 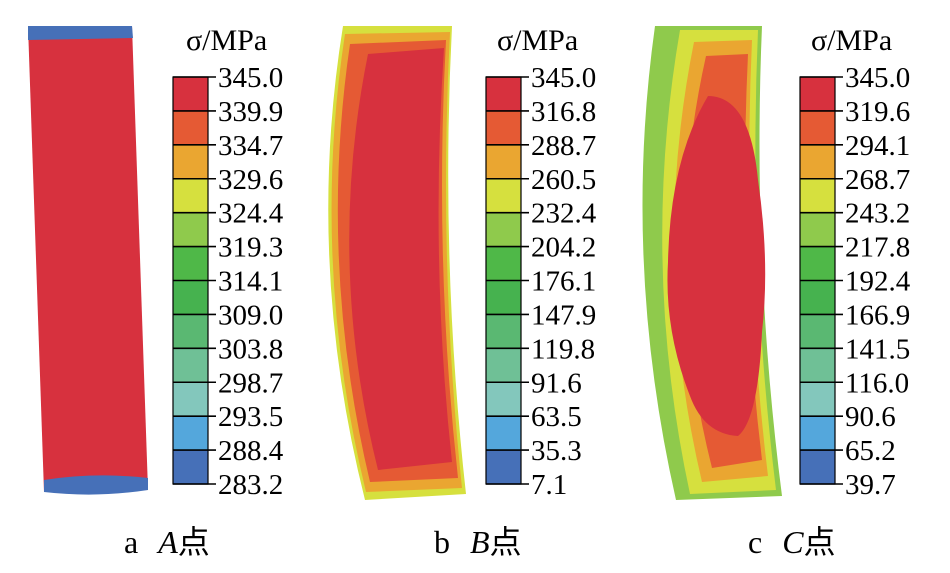 What do you see at coordinates (556, 383) in the screenshot?
I see `legend-b-tick-label: 91.6` at bounding box center [556, 383].